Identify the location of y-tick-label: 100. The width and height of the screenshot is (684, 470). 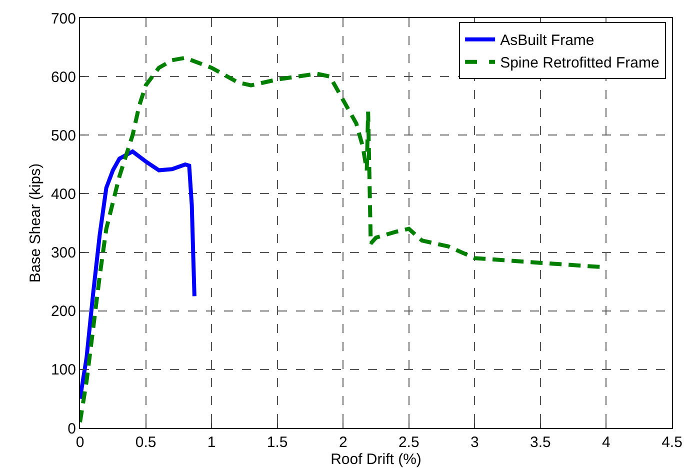
(63, 370).